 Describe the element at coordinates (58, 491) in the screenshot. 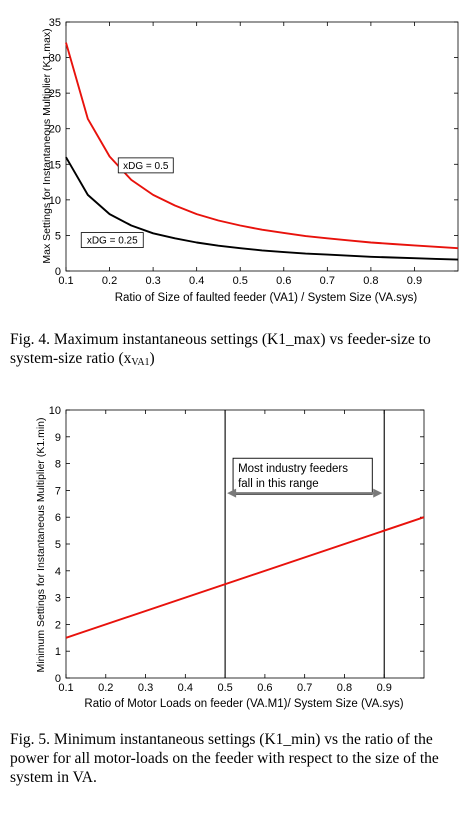

I see `y-tick-label: 7` at that location.